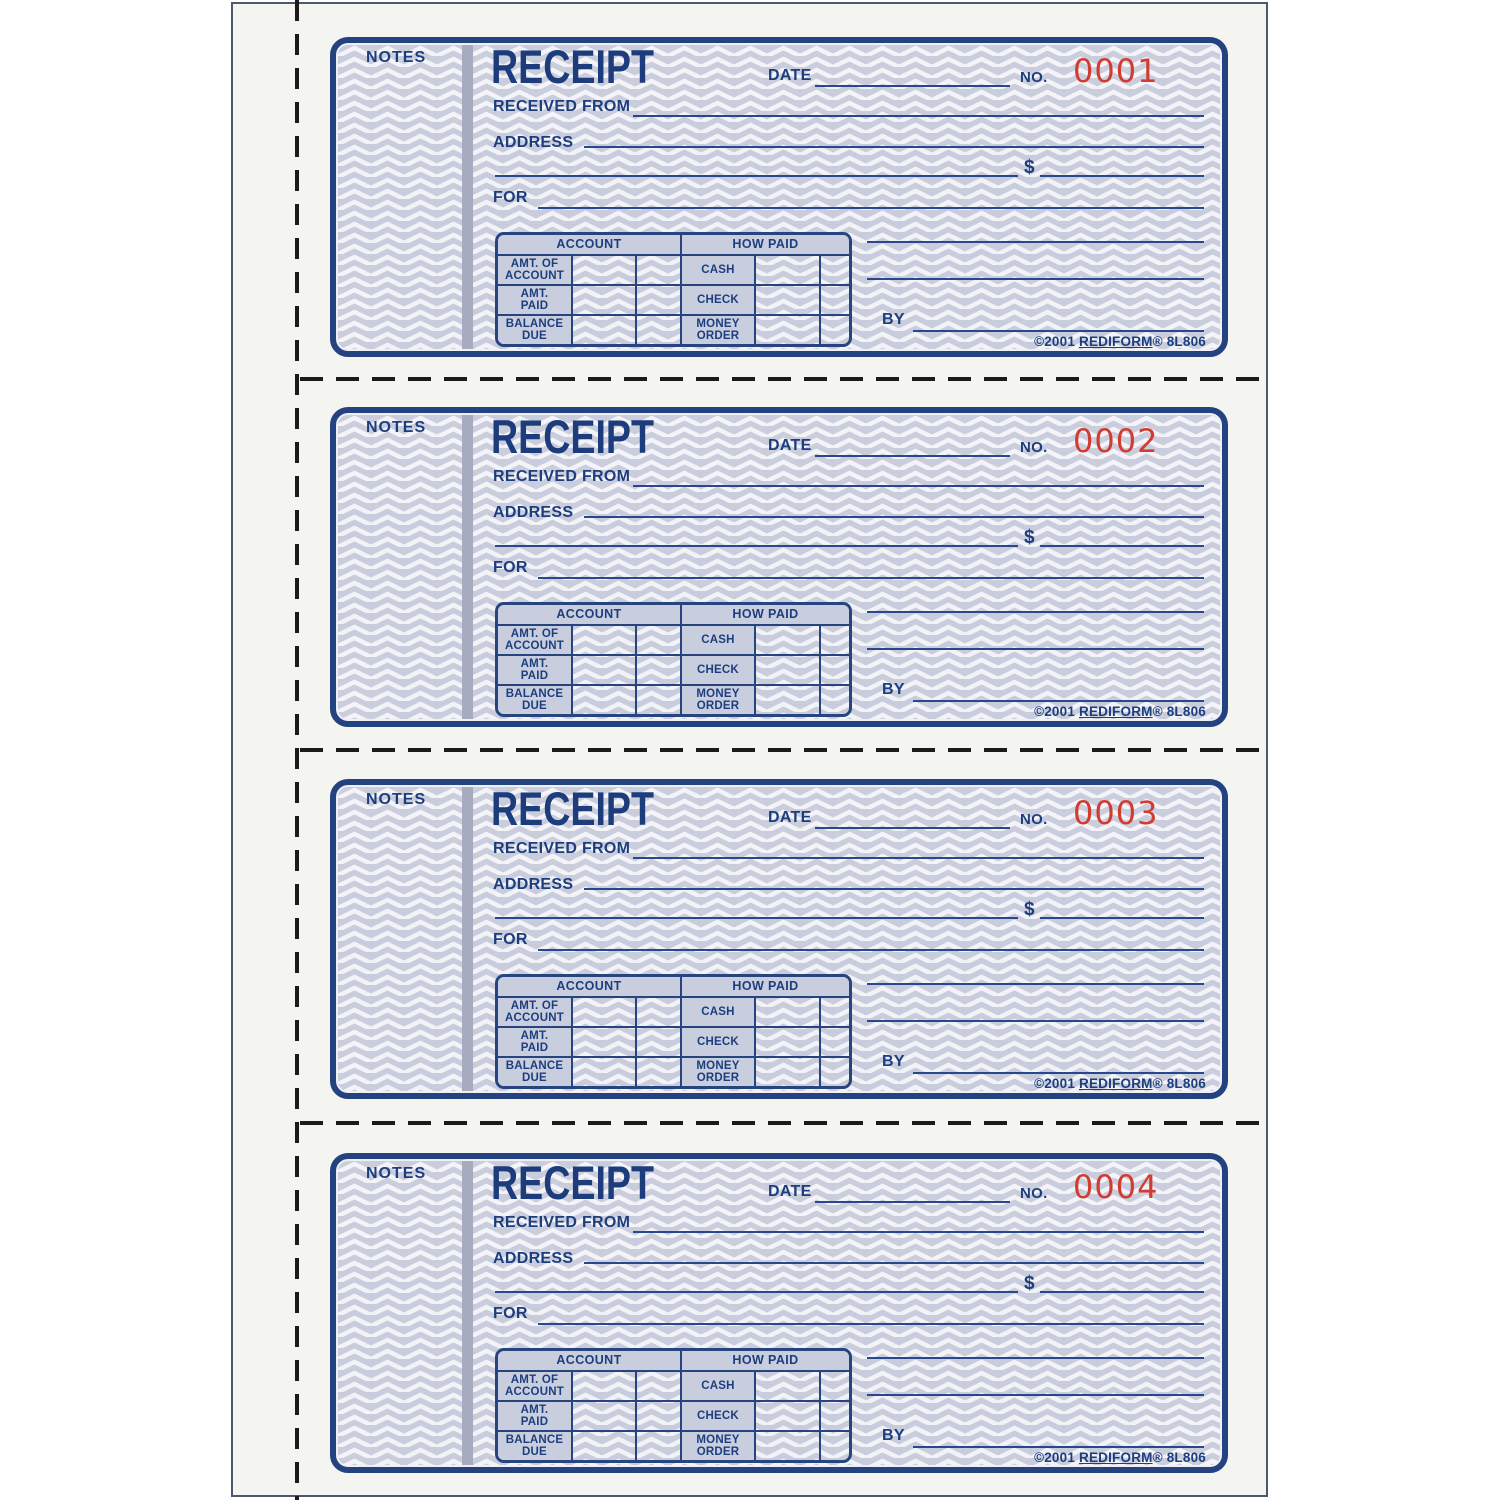 The height and width of the screenshot is (1500, 1500). Describe the element at coordinates (756, 918) in the screenshot. I see `amount-words-line` at that location.